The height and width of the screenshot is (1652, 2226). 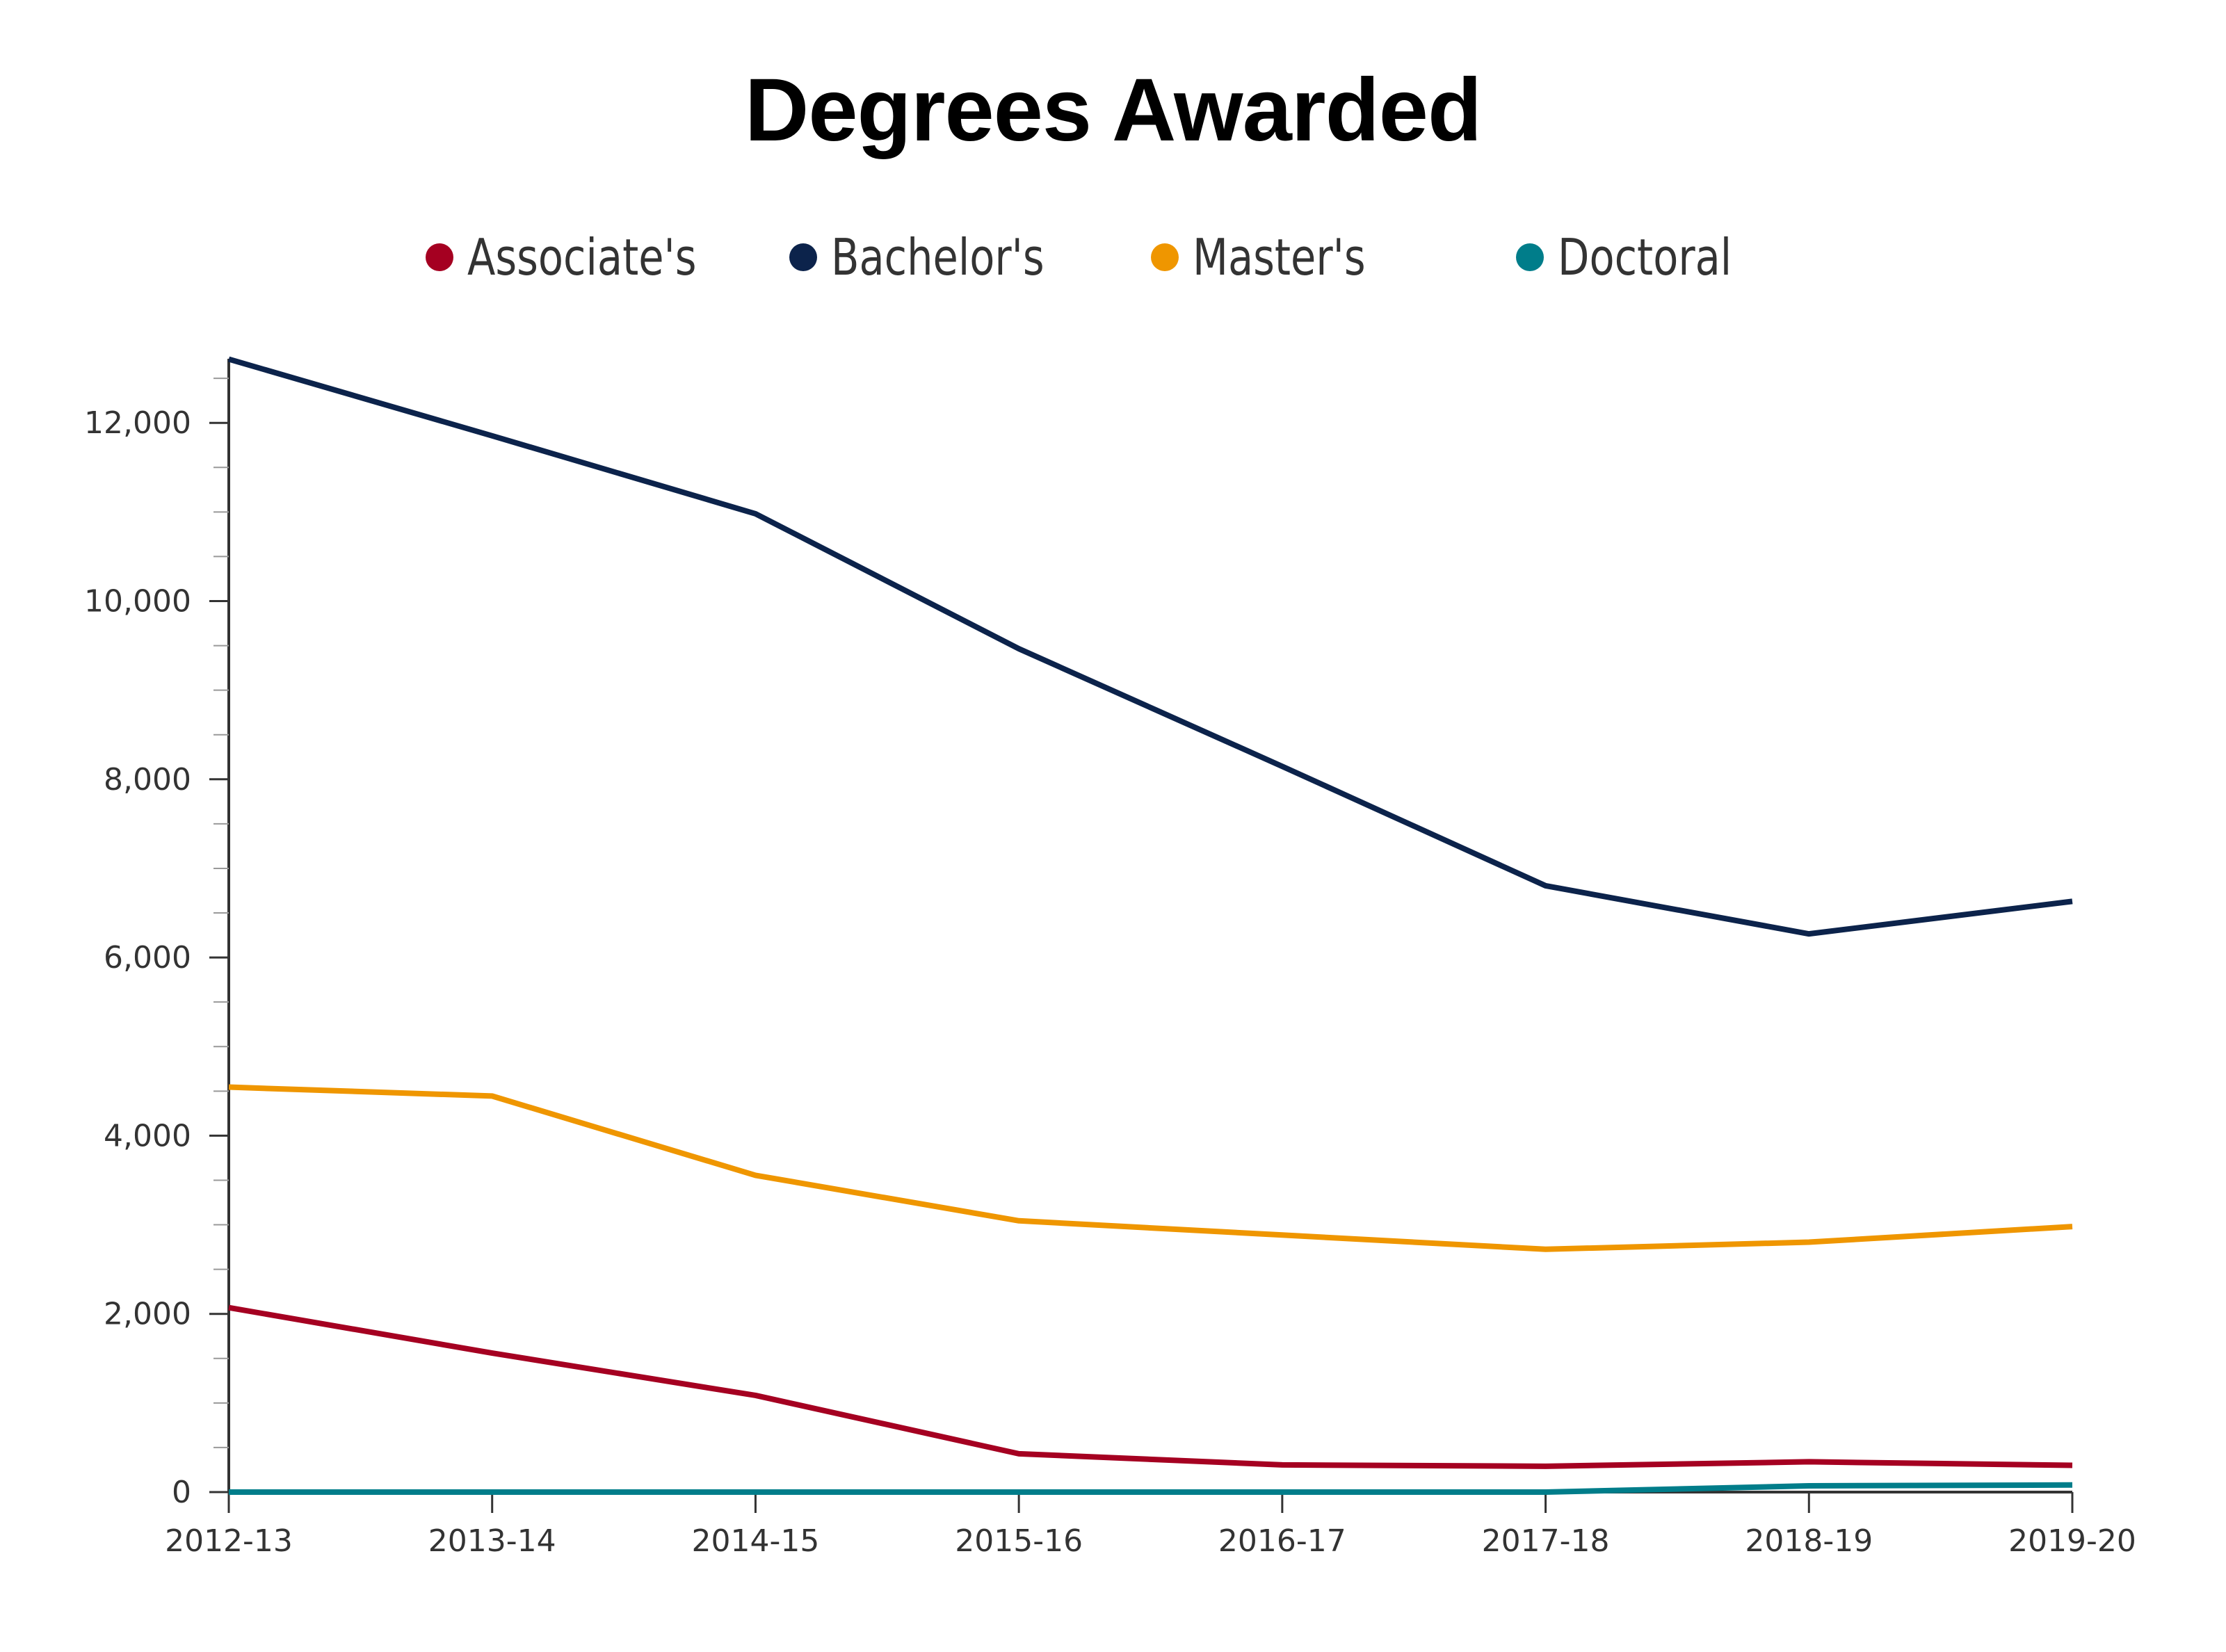 What do you see at coordinates (1113, 257) in the screenshot?
I see `legend: Associate's Bachelor's Master's Doctoral` at bounding box center [1113, 257].